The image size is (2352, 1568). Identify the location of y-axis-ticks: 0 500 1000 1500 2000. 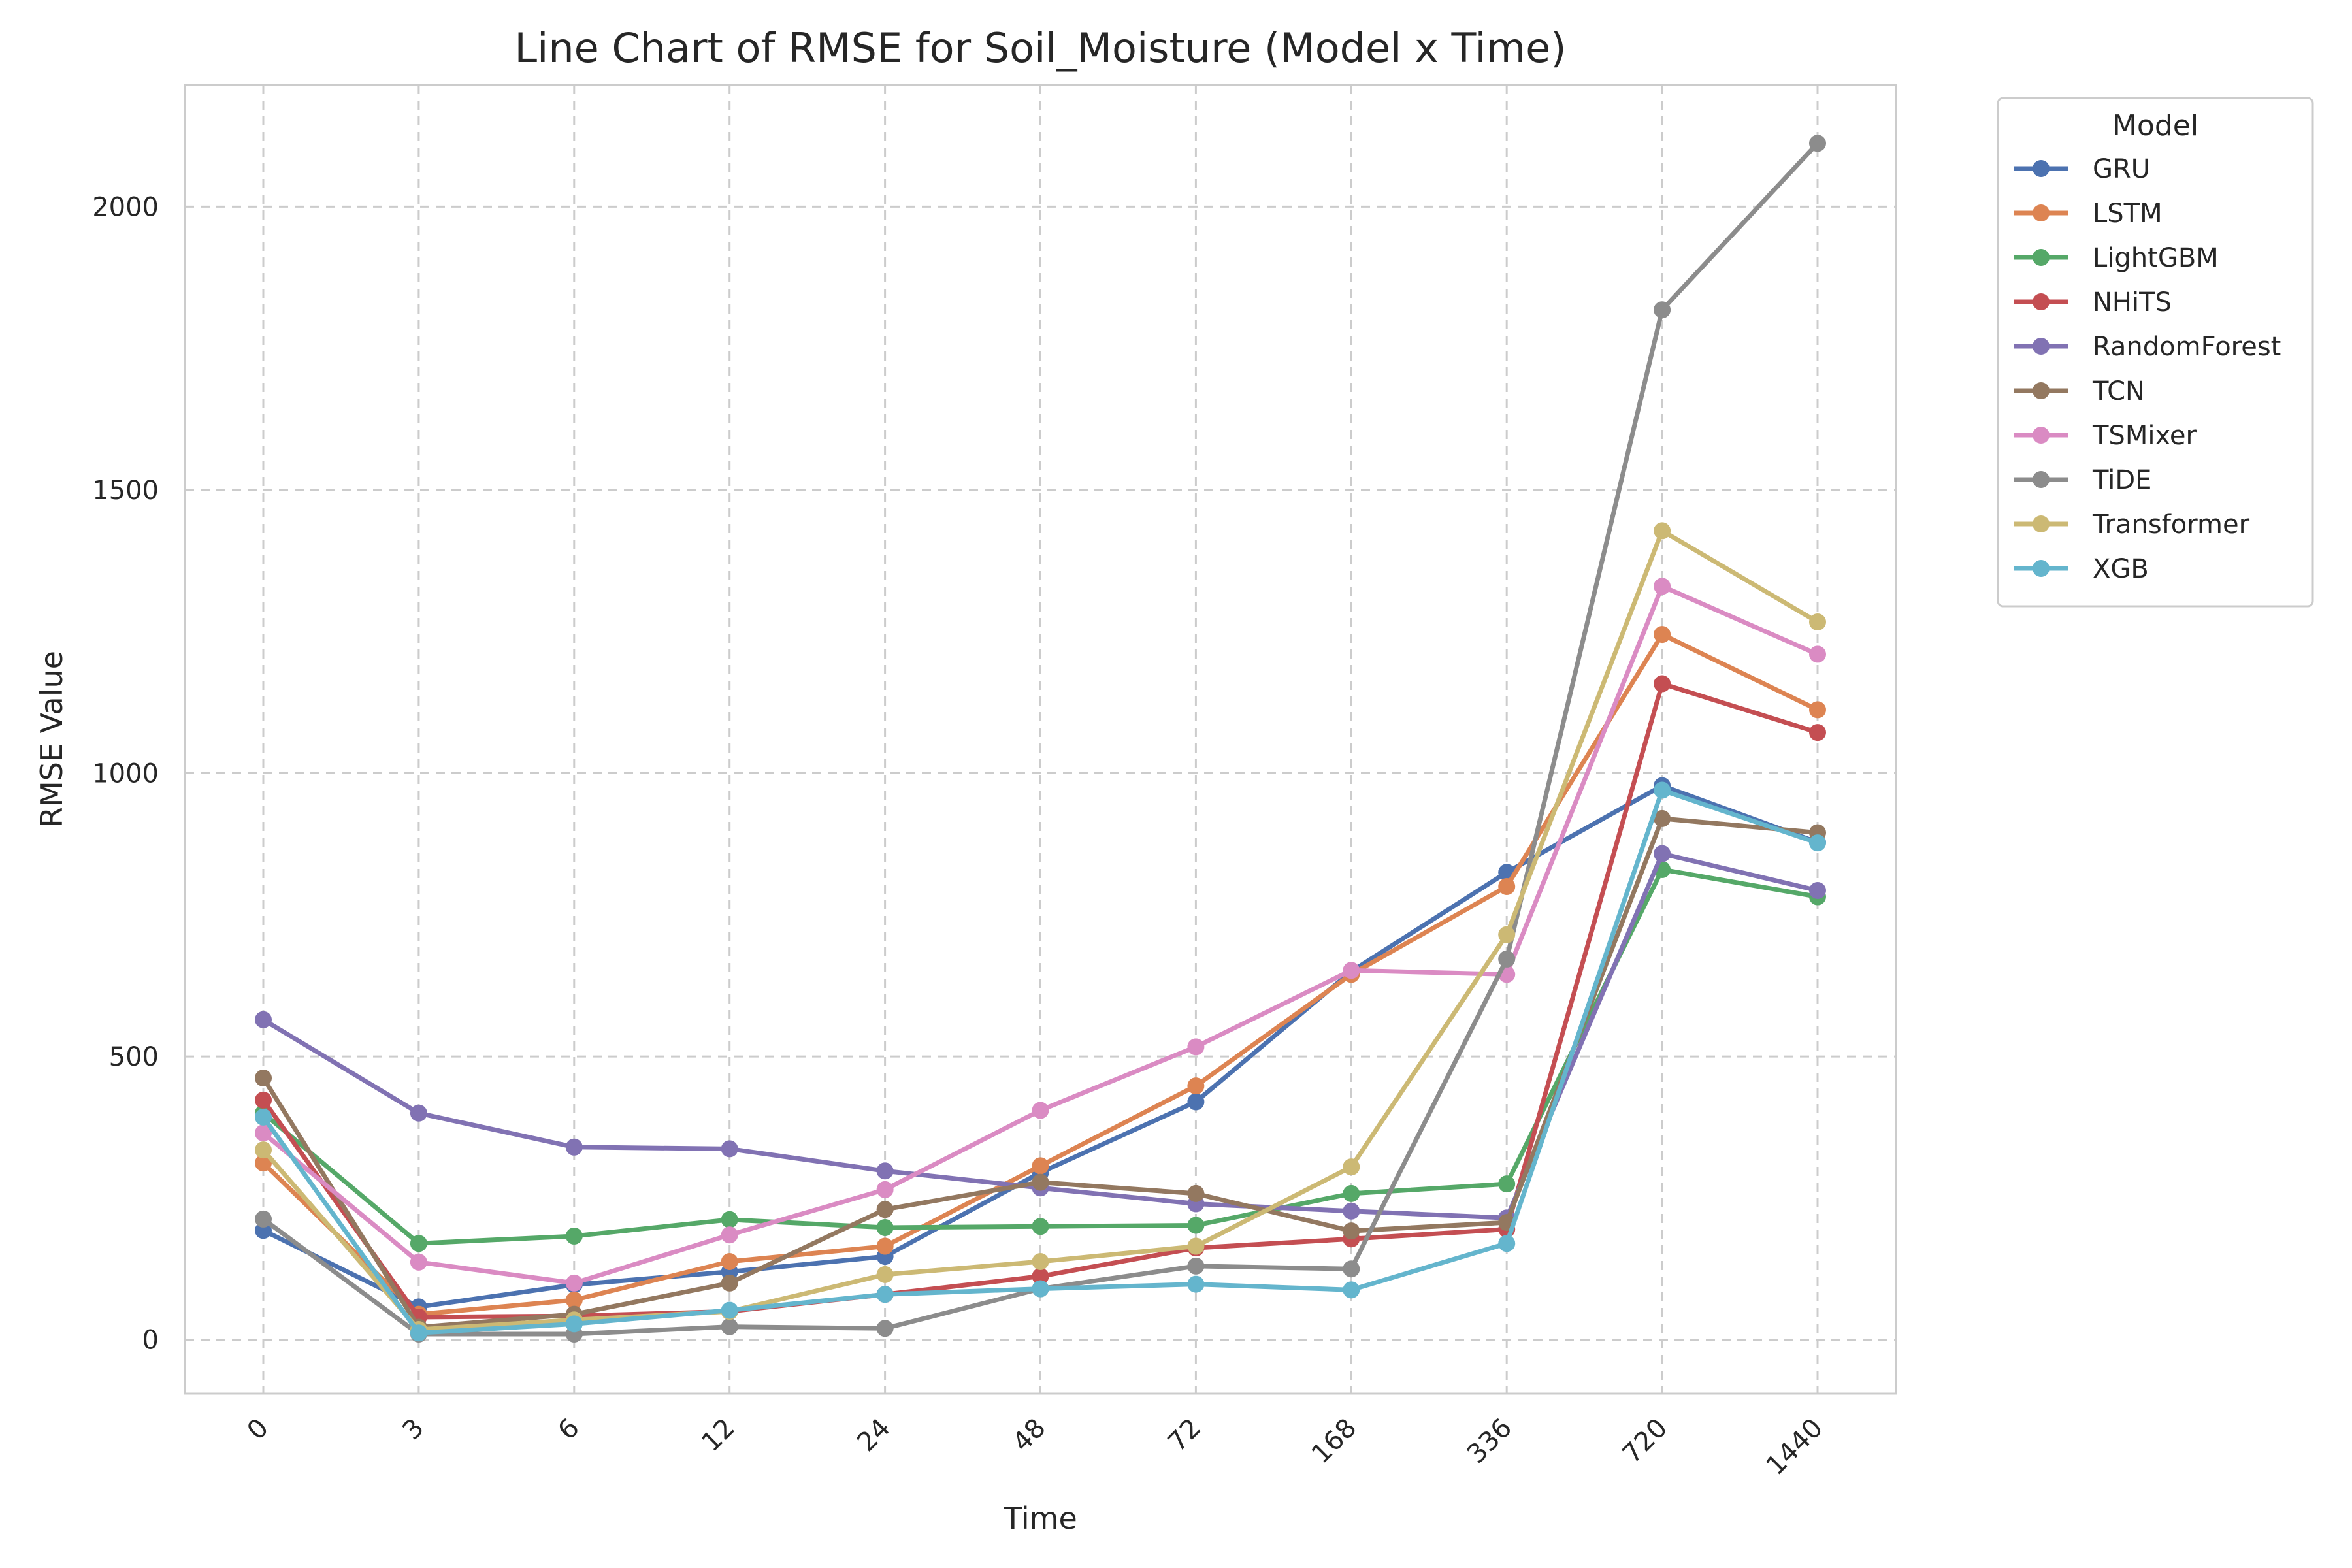
(125, 773).